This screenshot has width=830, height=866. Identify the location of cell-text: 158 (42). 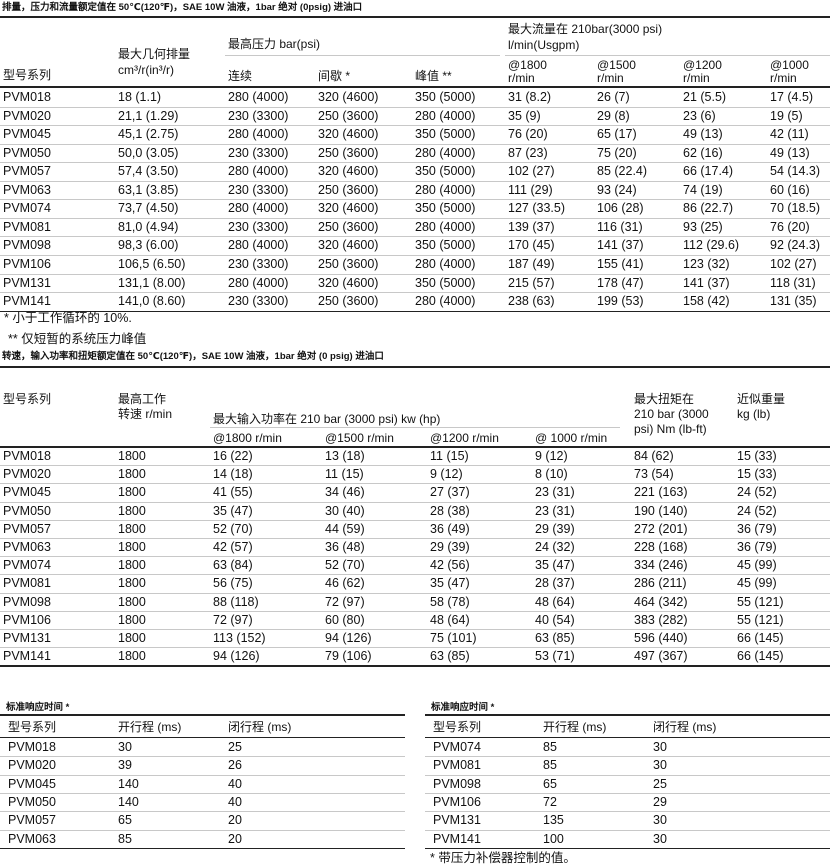
(706, 301).